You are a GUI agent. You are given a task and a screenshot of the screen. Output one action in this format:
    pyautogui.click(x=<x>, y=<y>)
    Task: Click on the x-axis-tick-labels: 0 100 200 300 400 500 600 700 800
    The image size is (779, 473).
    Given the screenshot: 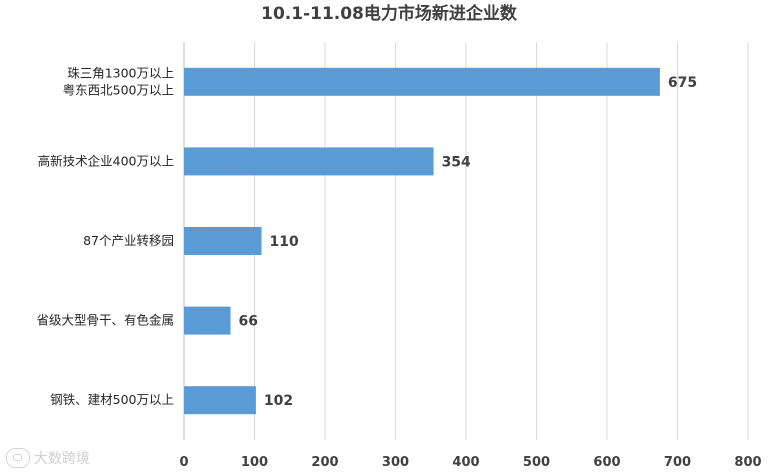 What is the action you would take?
    pyautogui.click(x=470, y=462)
    